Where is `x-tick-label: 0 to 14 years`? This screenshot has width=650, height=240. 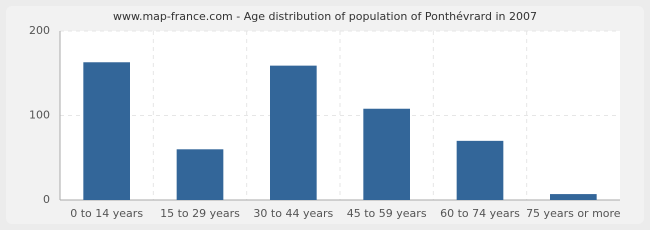 x-tick-label: 0 to 14 years is located at coordinates (106, 213).